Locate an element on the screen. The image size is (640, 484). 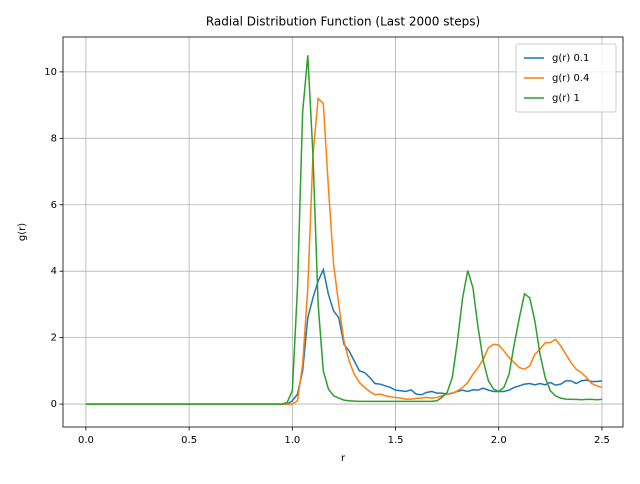
y-tick-label: 10 is located at coordinates (50, 72).